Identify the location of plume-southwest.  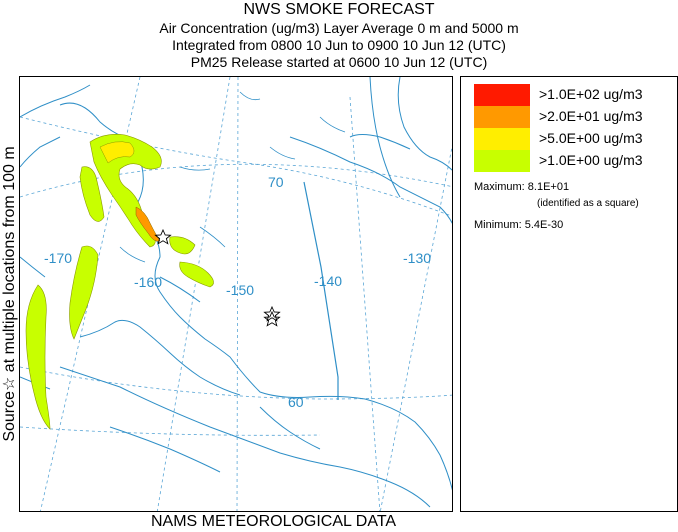
(84, 292).